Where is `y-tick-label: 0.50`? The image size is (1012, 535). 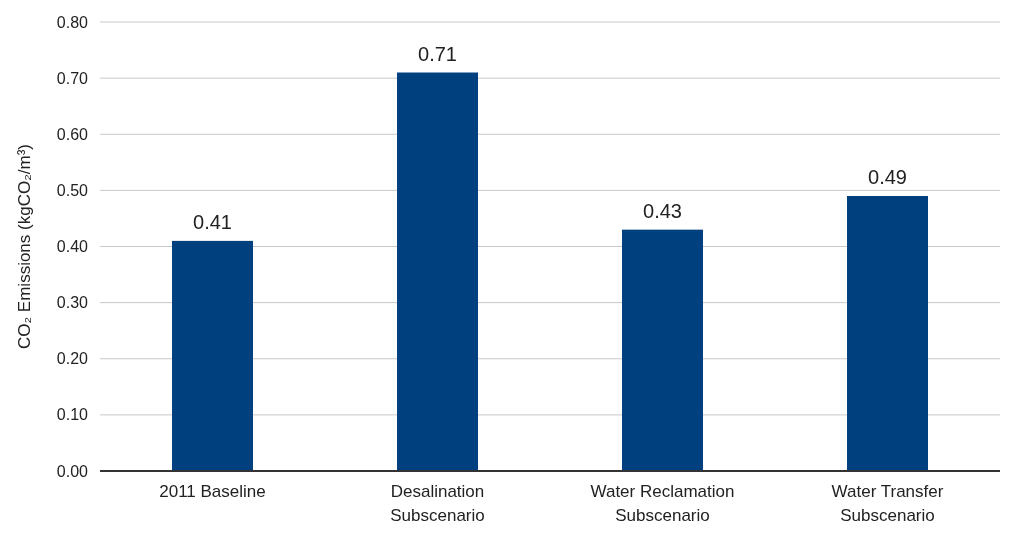
y-tick-label: 0.50 is located at coordinates (72, 190).